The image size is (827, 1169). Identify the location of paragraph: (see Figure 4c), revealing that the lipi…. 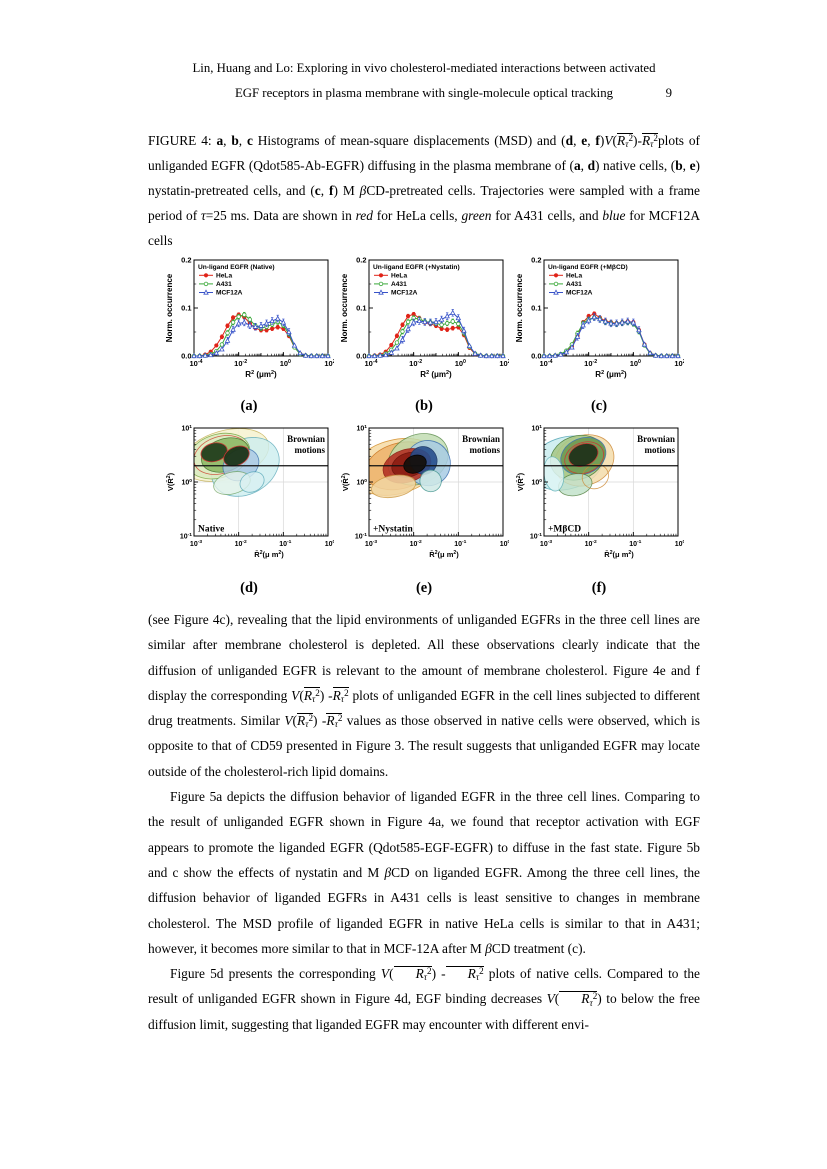
(424, 695).